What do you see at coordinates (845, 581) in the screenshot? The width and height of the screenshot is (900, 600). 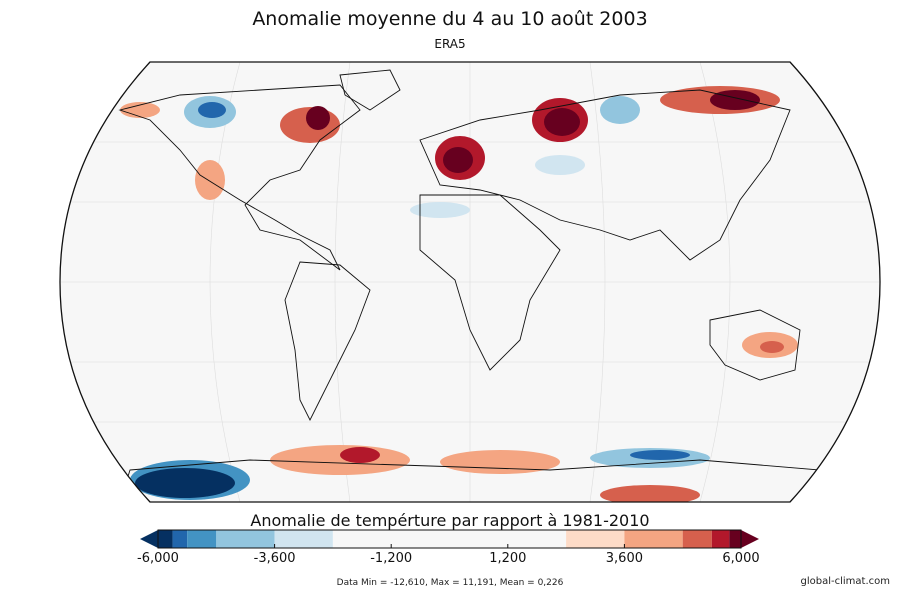 I see `credit-text: global-climat.com` at bounding box center [845, 581].